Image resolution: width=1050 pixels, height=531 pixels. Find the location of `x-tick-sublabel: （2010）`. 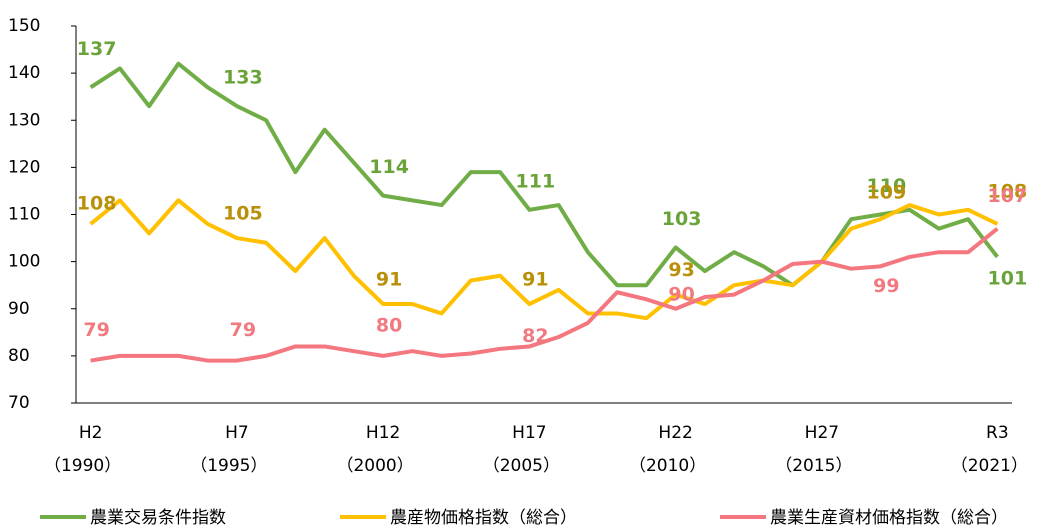

x-tick-sublabel: （2010） is located at coordinates (667, 466).